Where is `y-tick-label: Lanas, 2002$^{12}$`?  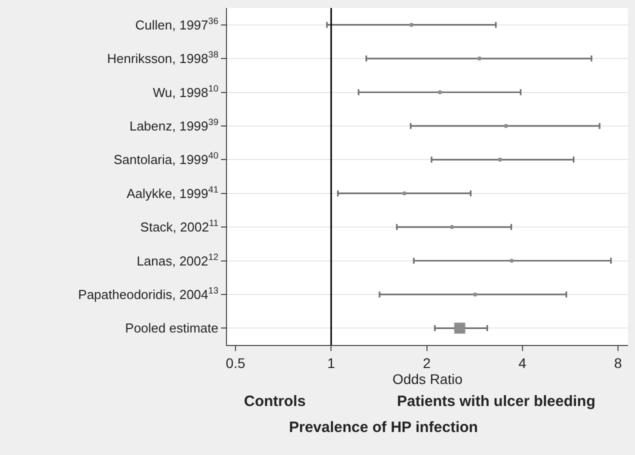 y-tick-label: Lanas, 2002$^{12}$ is located at coordinates (177, 260).